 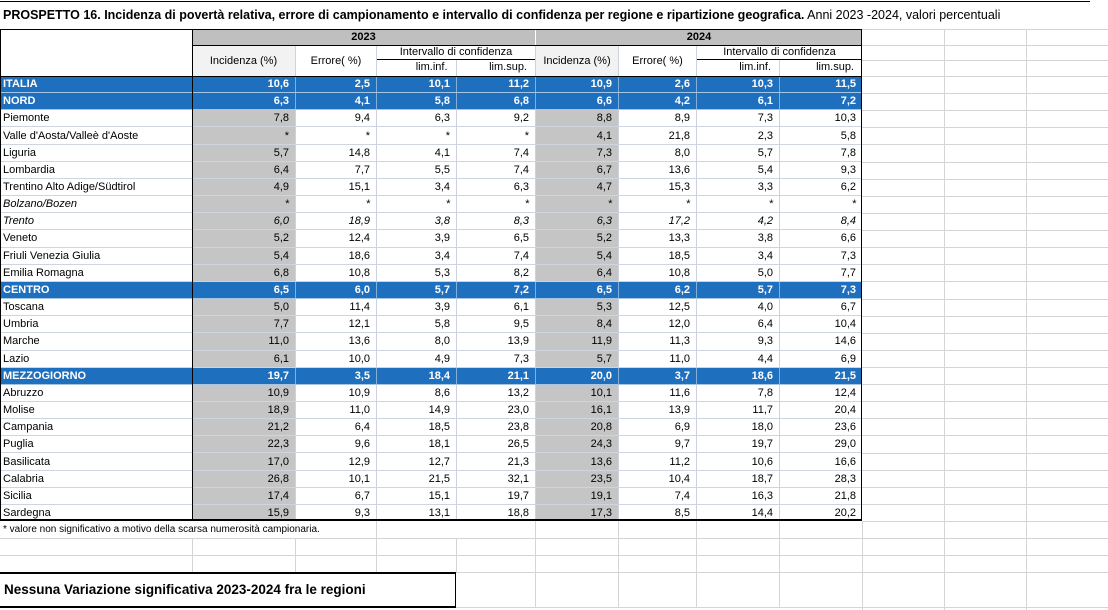 What do you see at coordinates (737, 478) in the screenshot?
I see `value-cell: 18,7` at bounding box center [737, 478].